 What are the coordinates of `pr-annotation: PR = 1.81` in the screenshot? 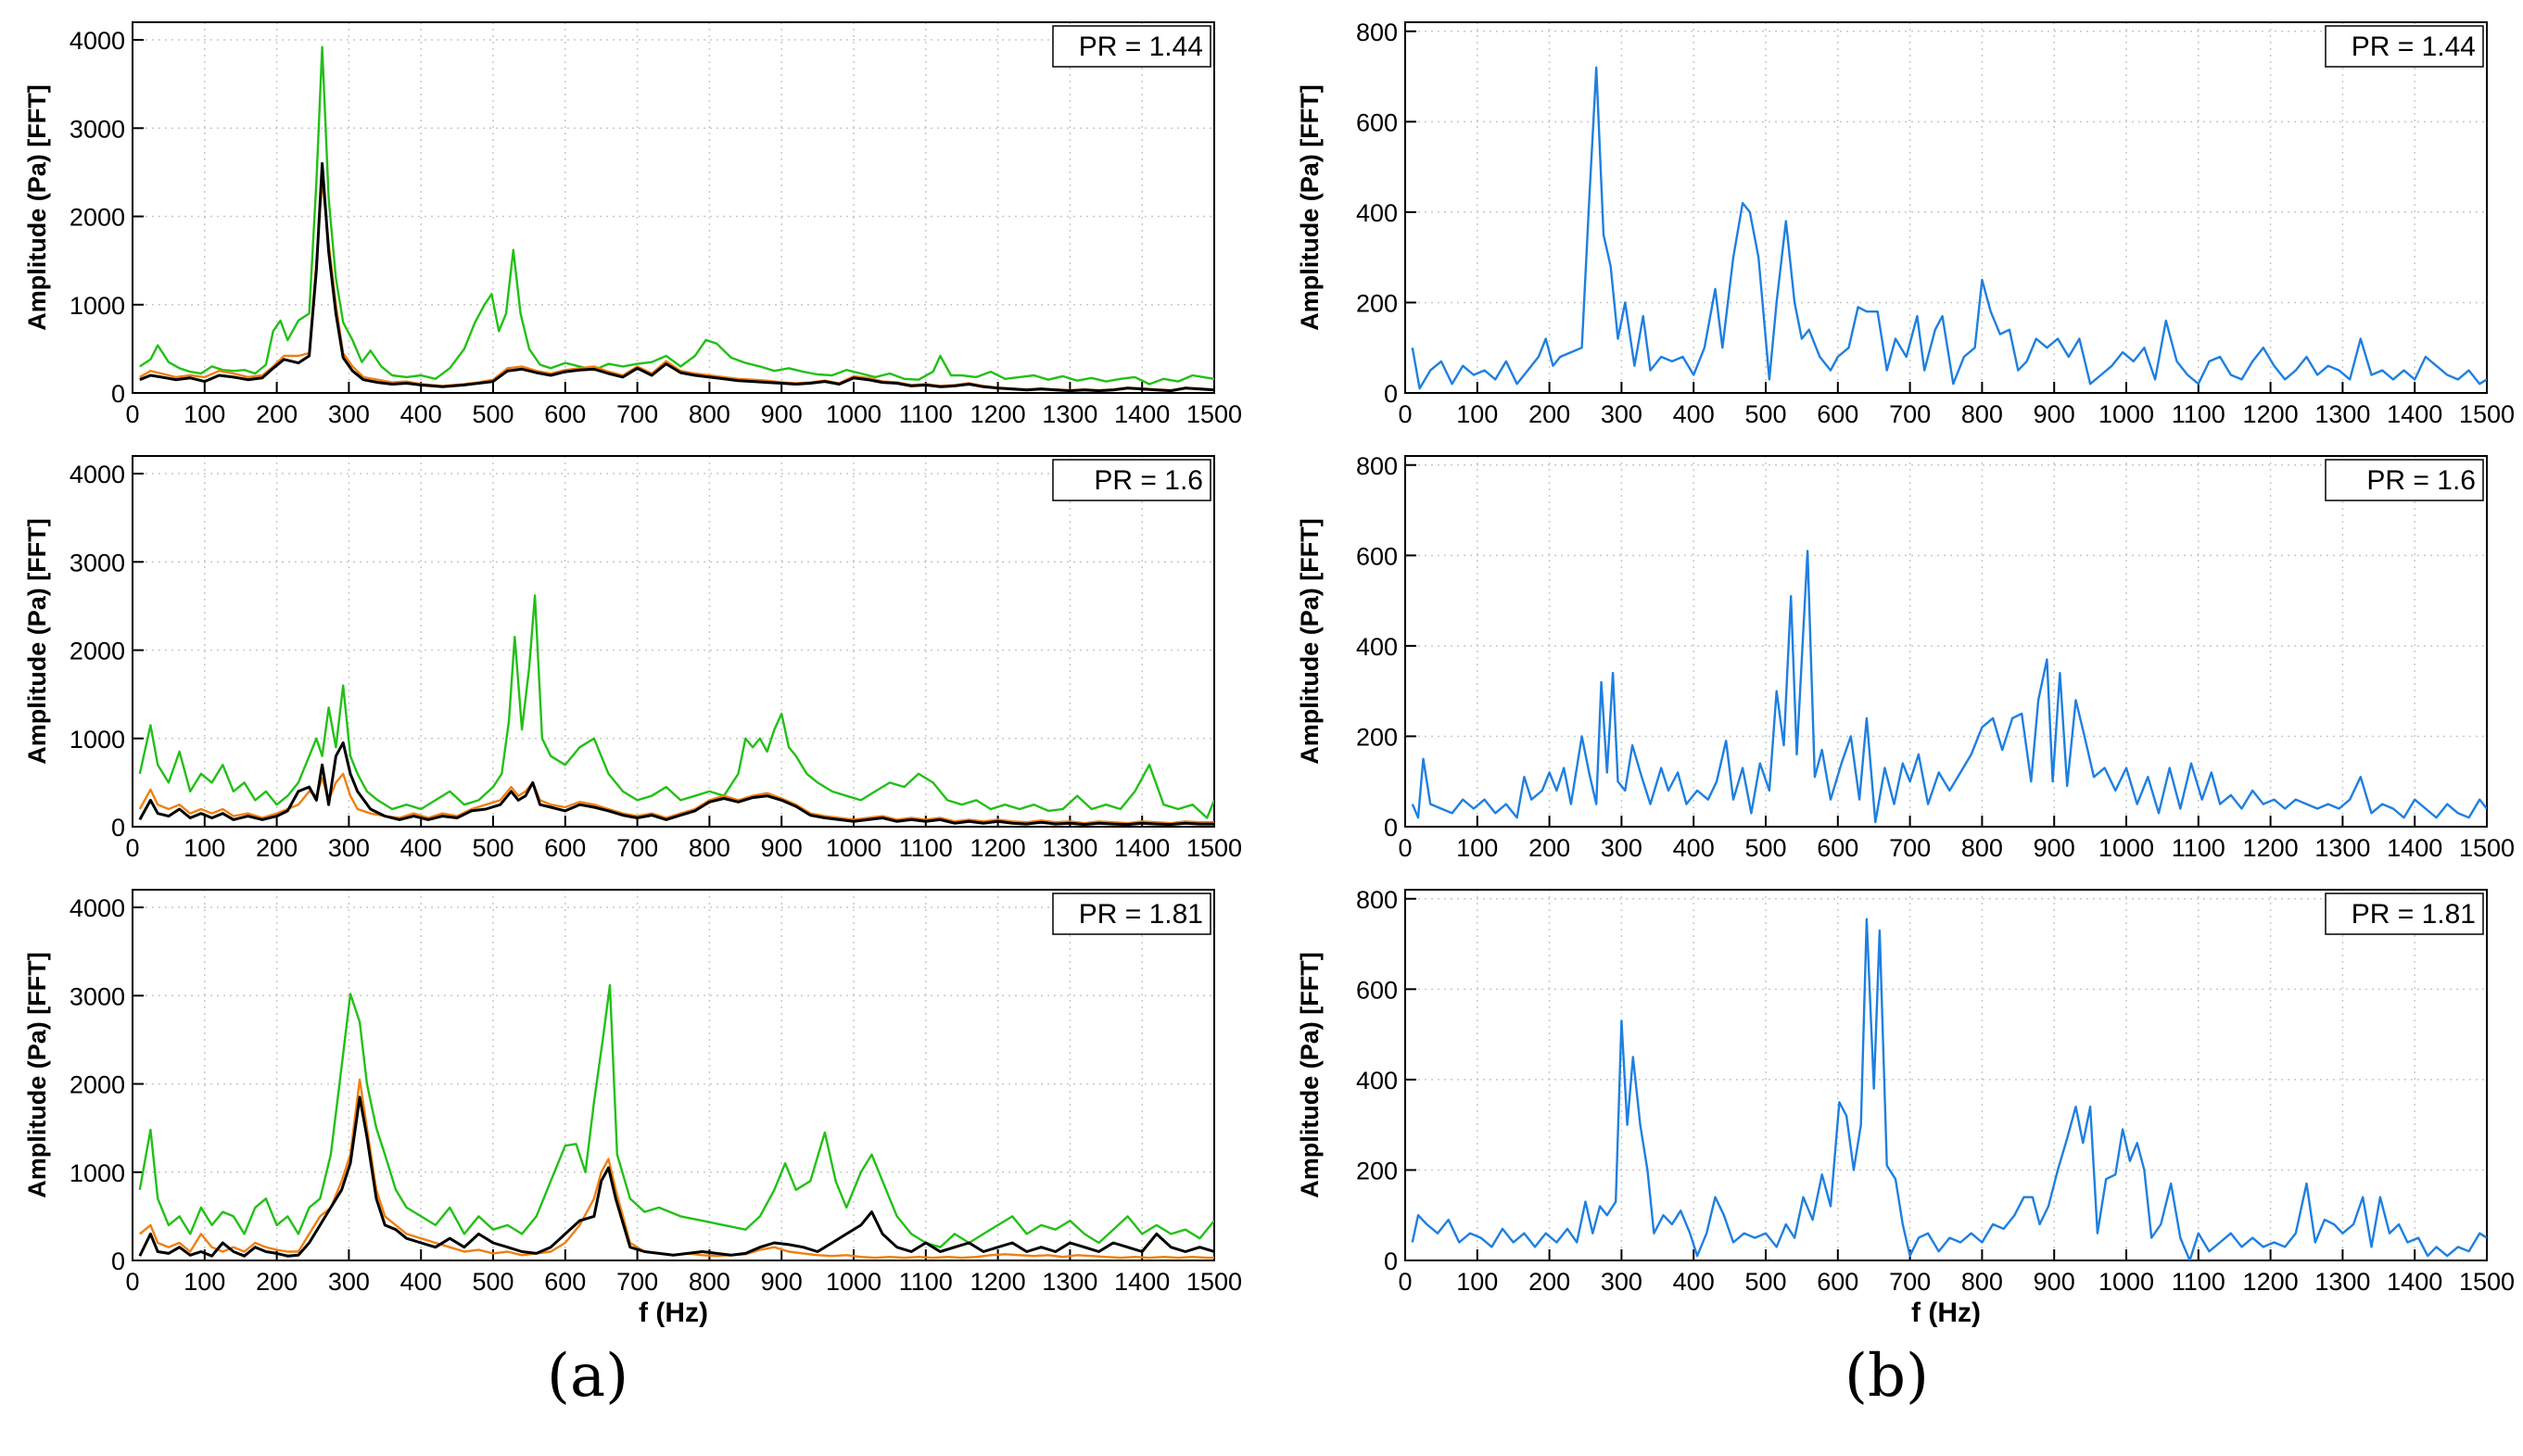 It's located at (2414, 914).